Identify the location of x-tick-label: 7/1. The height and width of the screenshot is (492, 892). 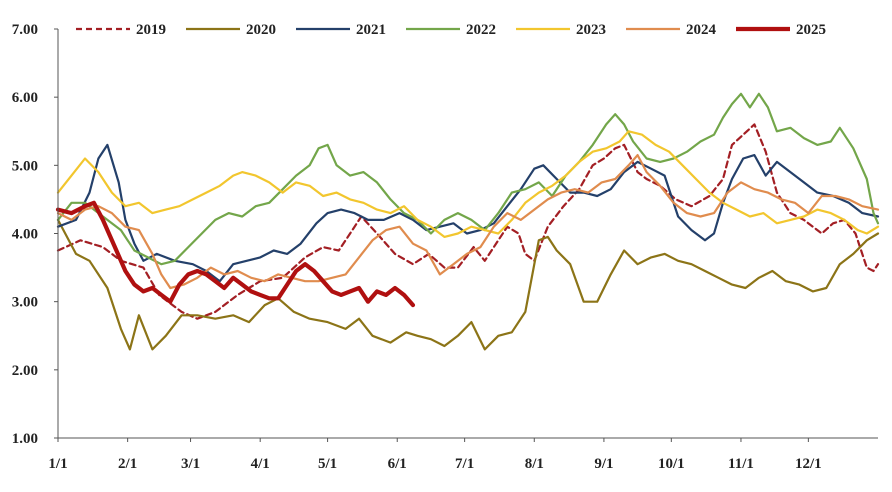
(464, 464).